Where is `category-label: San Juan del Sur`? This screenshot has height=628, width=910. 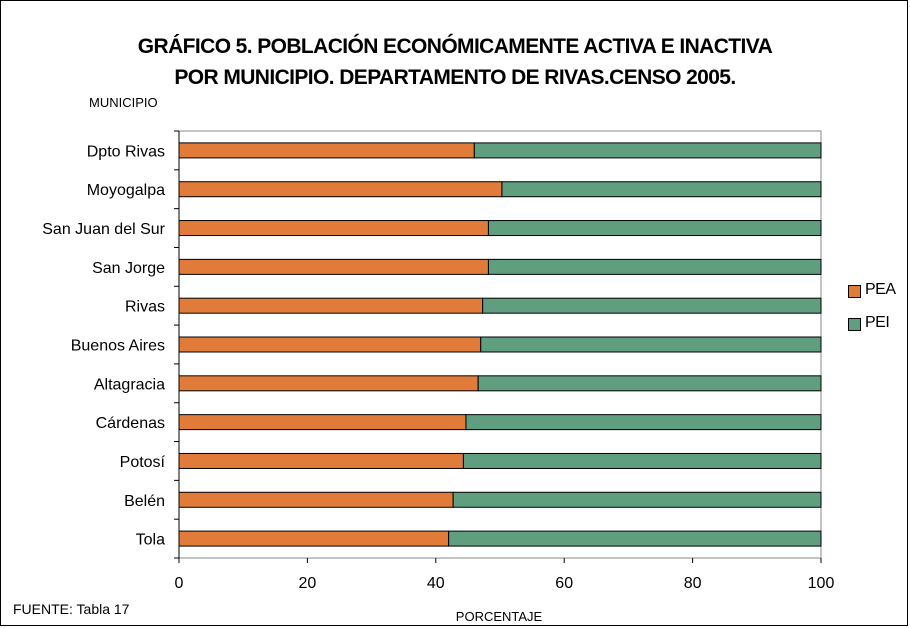
category-label: San Juan del Sur is located at coordinates (103, 229).